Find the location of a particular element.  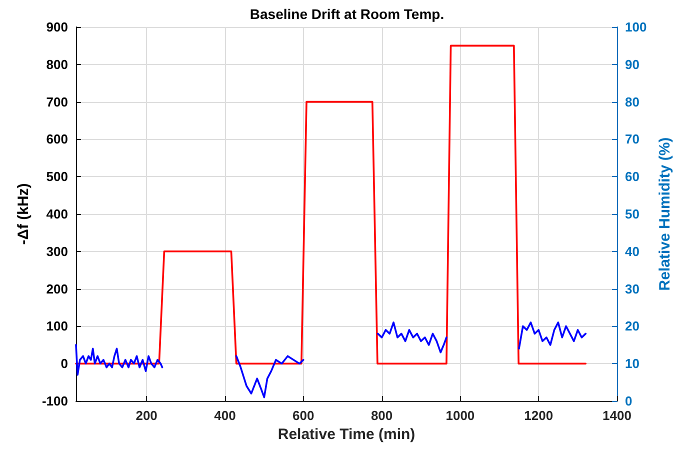

y2-tick-label: 0 is located at coordinates (628, 401).